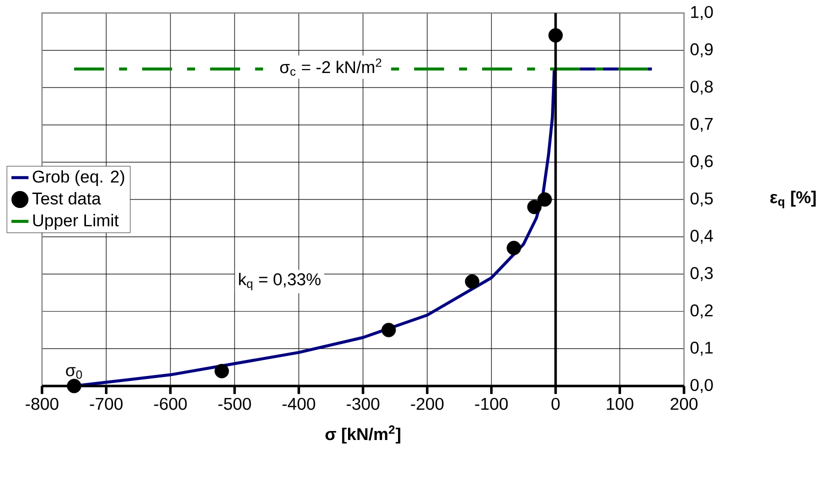  What do you see at coordinates (701, 87) in the screenshot?
I see `y-tick-label: 0,8` at bounding box center [701, 87].